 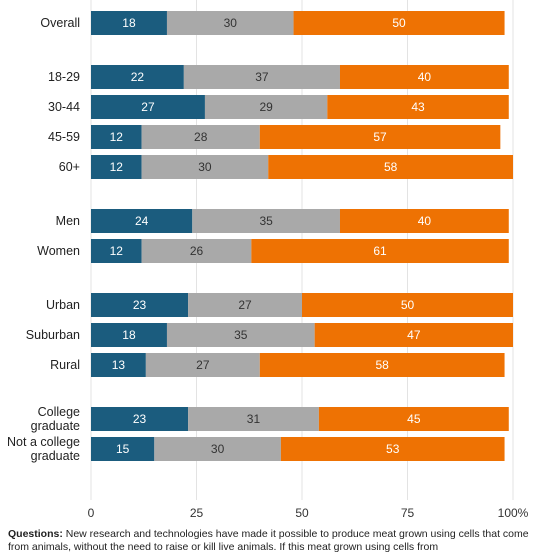 What do you see at coordinates (513, 513) in the screenshot?
I see `x-tick-label: 100%` at bounding box center [513, 513].